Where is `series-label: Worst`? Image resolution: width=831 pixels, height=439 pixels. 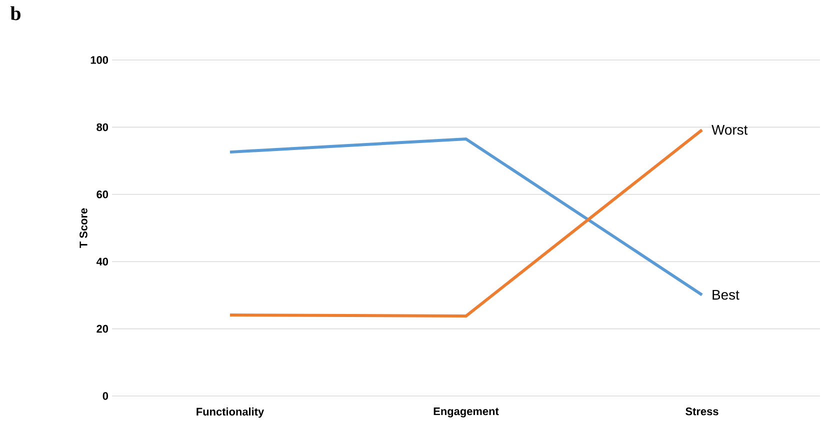 series-label: Worst is located at coordinates (730, 130).